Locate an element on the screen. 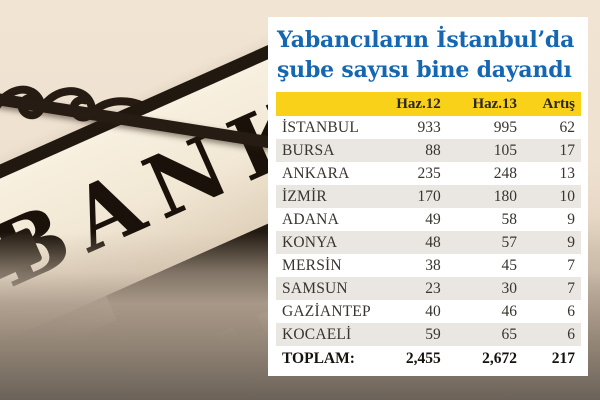  value-cell: 105 is located at coordinates (505, 150).